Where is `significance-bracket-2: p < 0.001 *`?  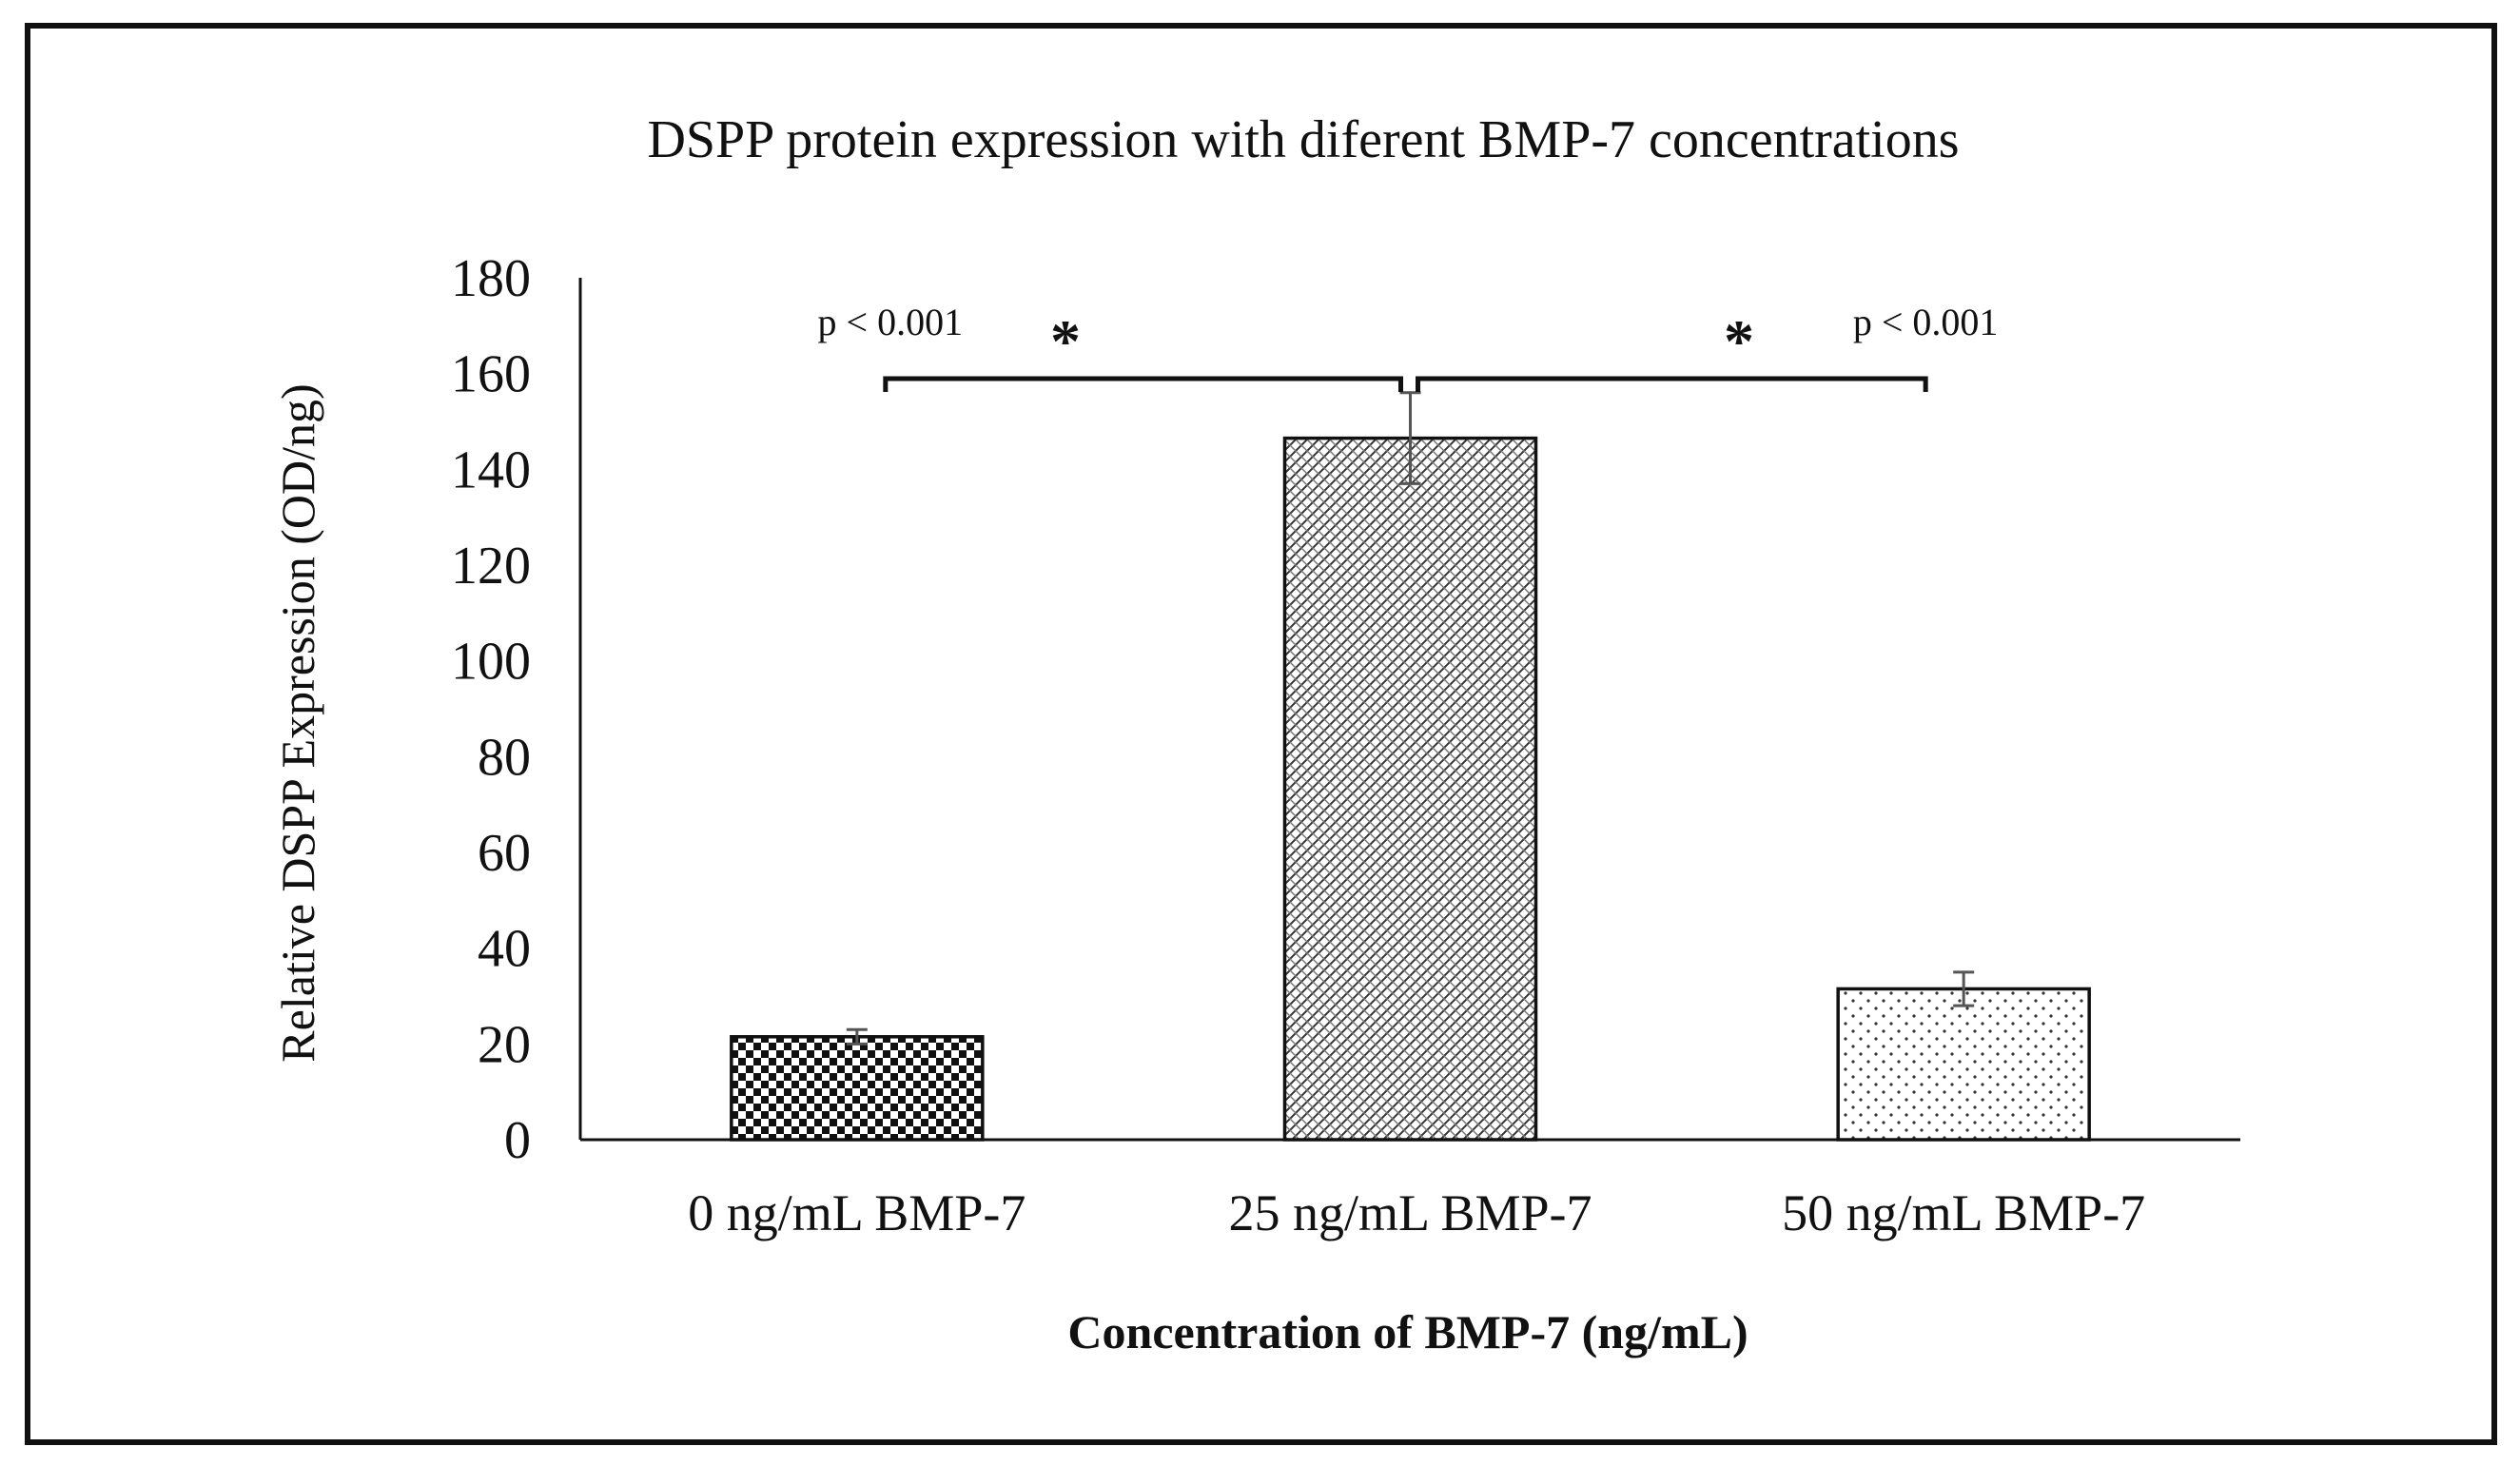 significance-bracket-2: p < 0.001 * is located at coordinates (1707, 346).